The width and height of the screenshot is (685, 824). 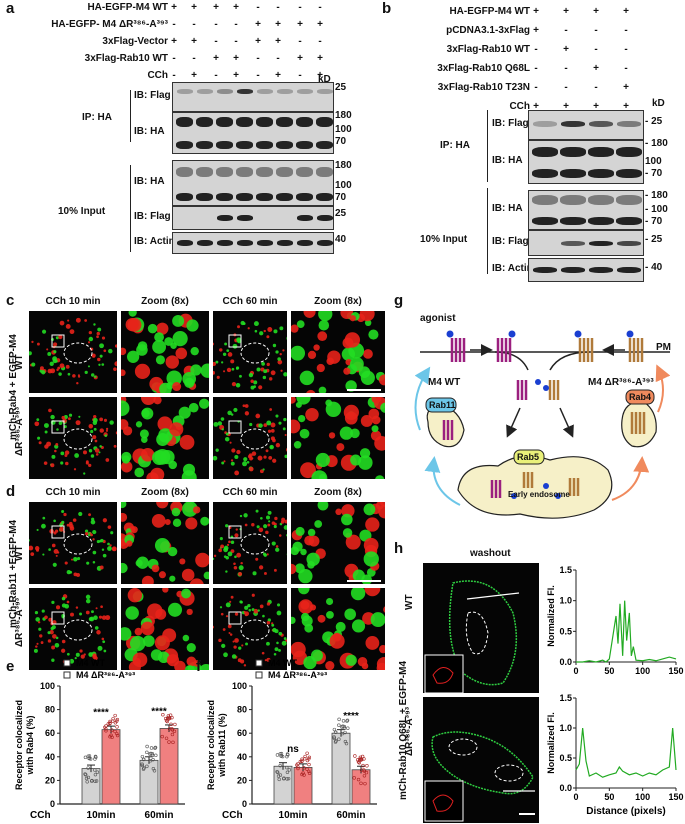 What do you see at coordinates (30, 745) in the screenshot?
I see `panel-e-ylabel-2: with Rab4 (%)` at bounding box center [30, 745].